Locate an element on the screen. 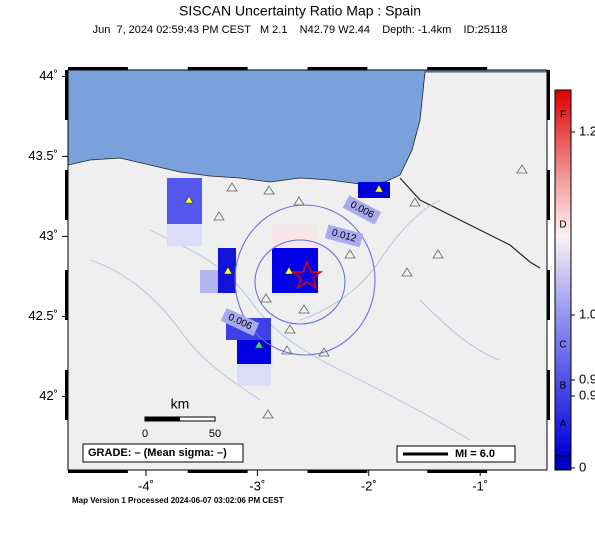 The width and height of the screenshot is (595, 541). map-title: SISCAN Uncertainty Ratio Map : Spain is located at coordinates (300, 11).